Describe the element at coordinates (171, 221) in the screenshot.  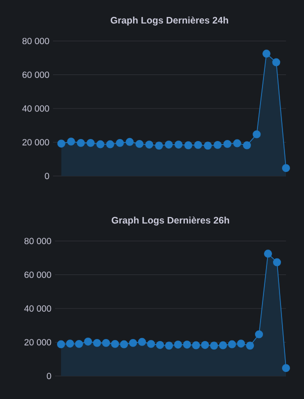
I see `chart-title: Graph Logs Dernières 26h` at that location.